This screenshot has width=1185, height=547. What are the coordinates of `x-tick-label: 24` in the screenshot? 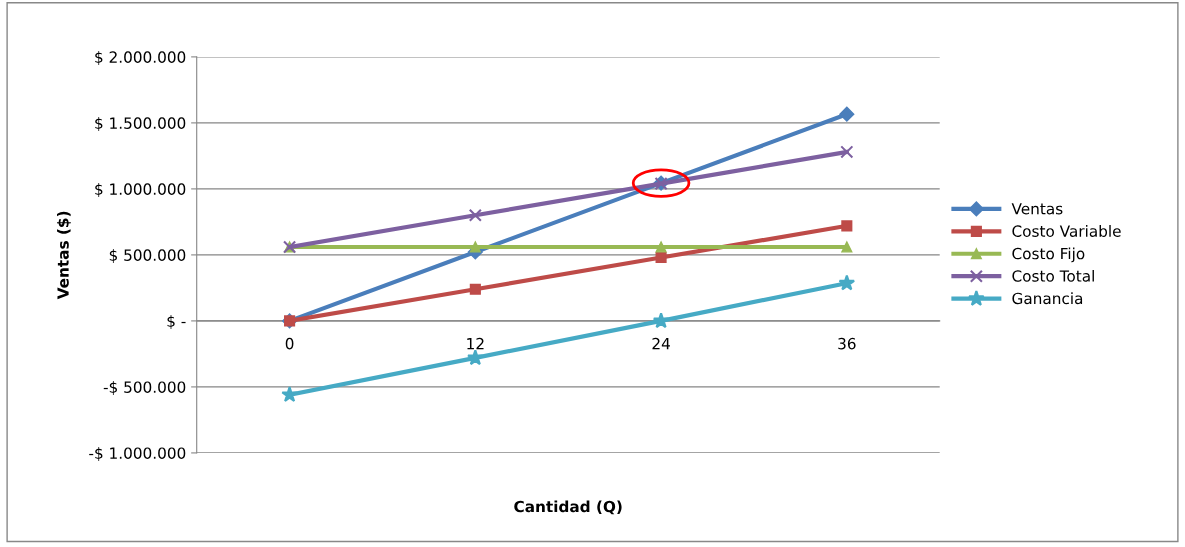 It's located at (661, 343).